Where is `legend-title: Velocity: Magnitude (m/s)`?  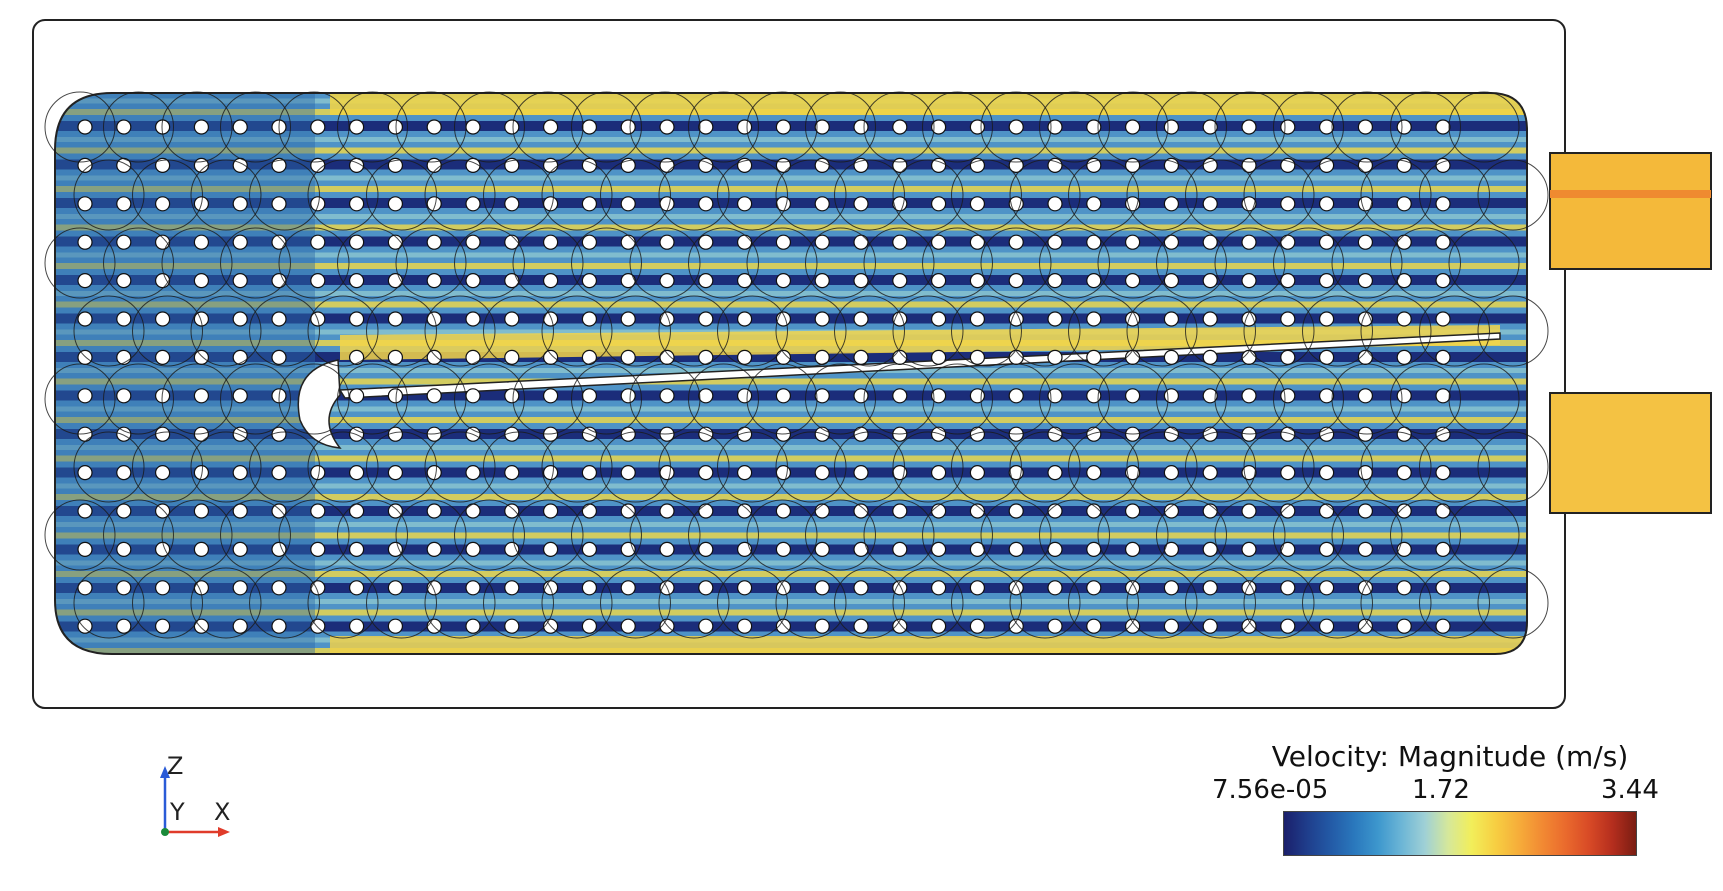 legend-title: Velocity: Magnitude (m/s) is located at coordinates (1450, 756).